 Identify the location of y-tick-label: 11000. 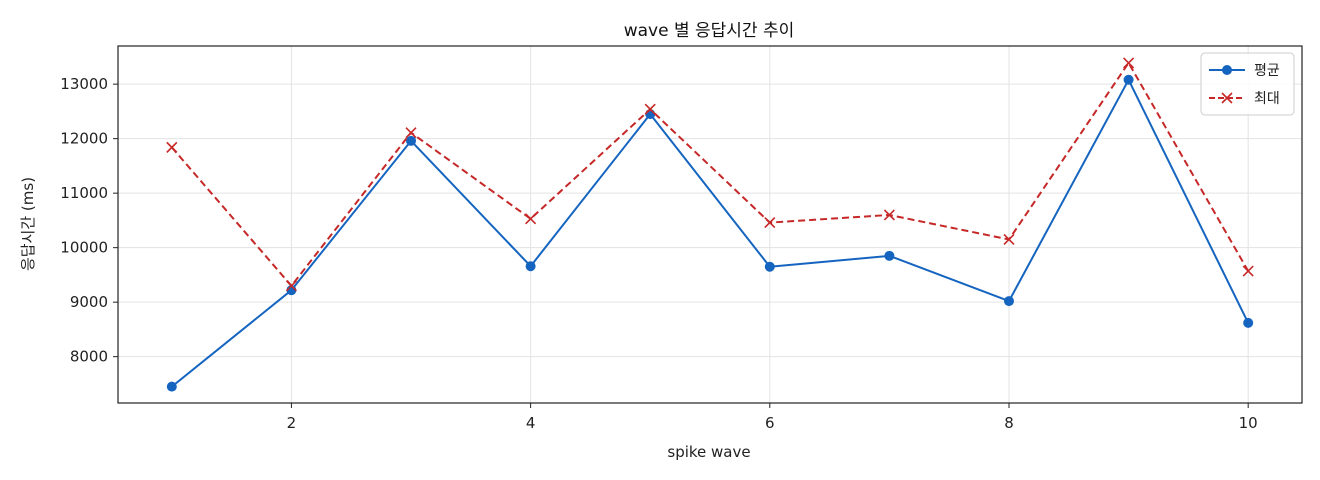
(84, 193).